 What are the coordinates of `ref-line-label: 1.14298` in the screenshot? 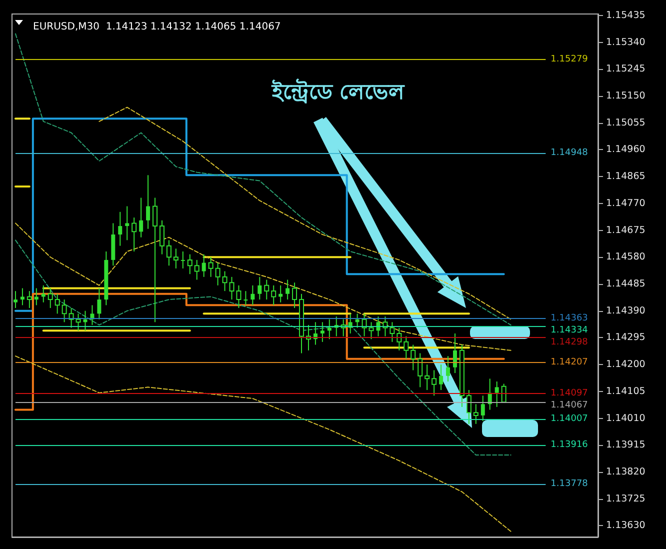 It's located at (569, 342).